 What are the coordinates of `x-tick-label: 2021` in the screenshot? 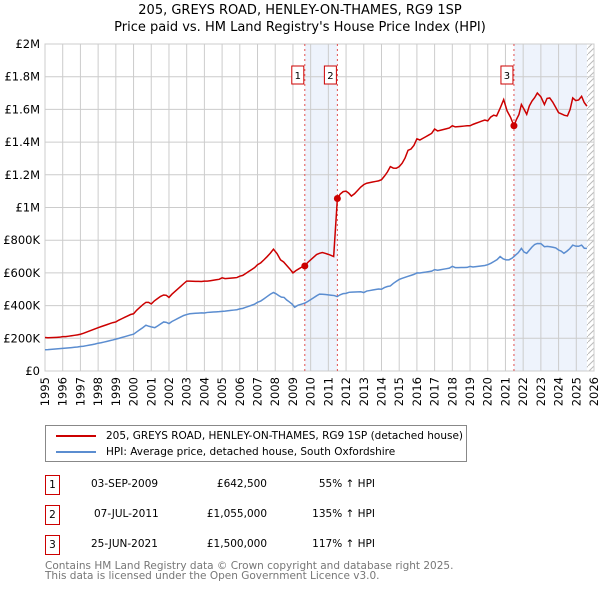 It's located at (505, 391).